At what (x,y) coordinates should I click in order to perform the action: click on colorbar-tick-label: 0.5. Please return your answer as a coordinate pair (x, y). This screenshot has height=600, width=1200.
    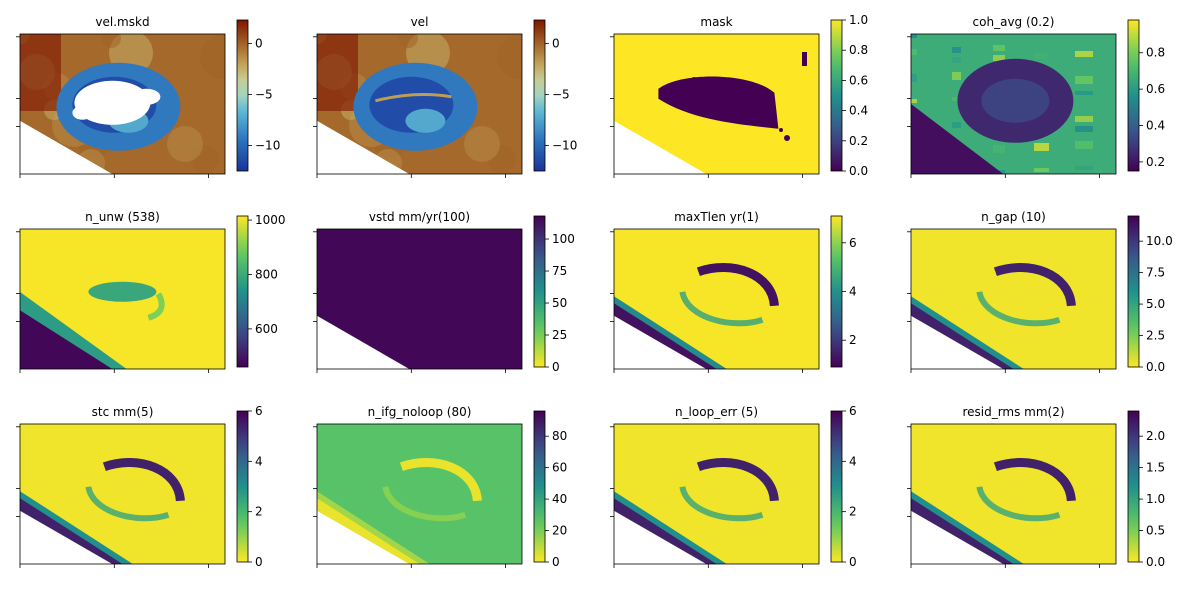
    Looking at the image, I should click on (1155, 531).